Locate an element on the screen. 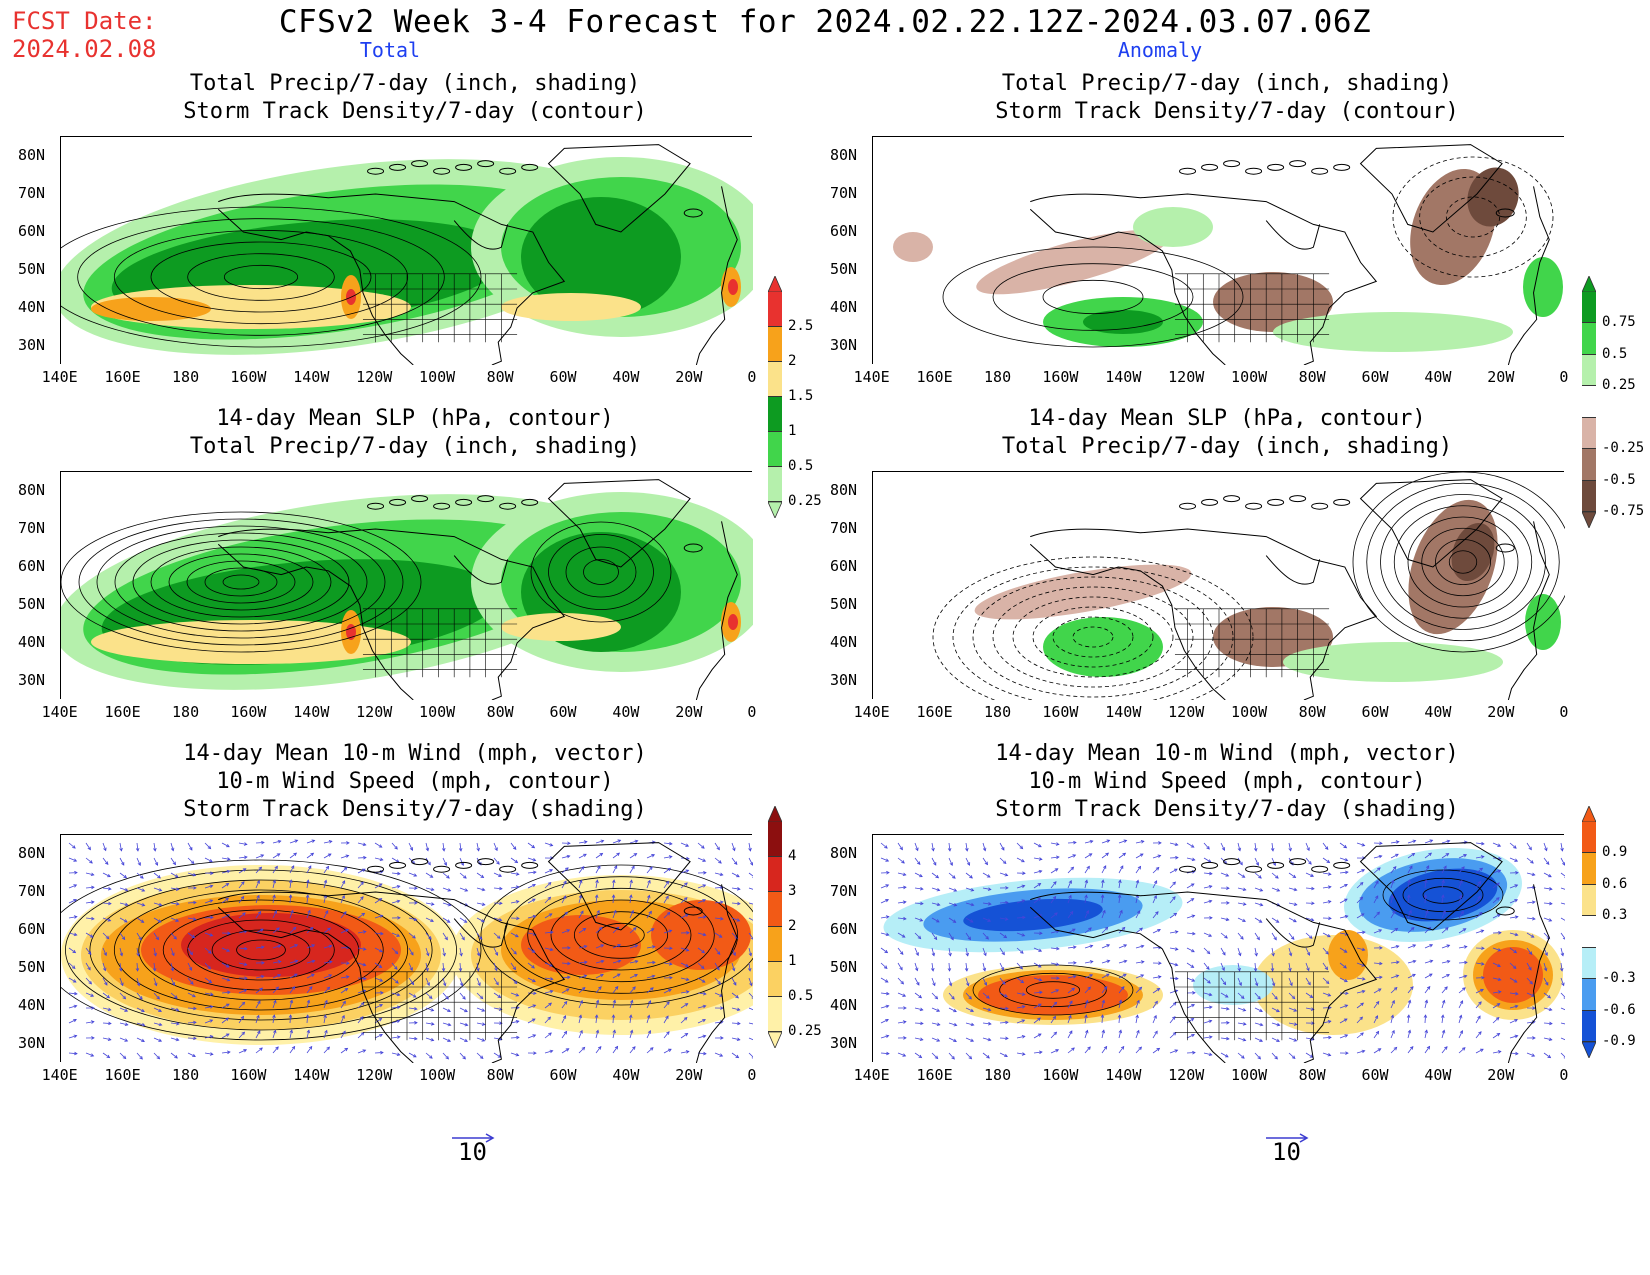 The height and width of the screenshot is (1275, 1650). map-precip-total is located at coordinates (406, 250).